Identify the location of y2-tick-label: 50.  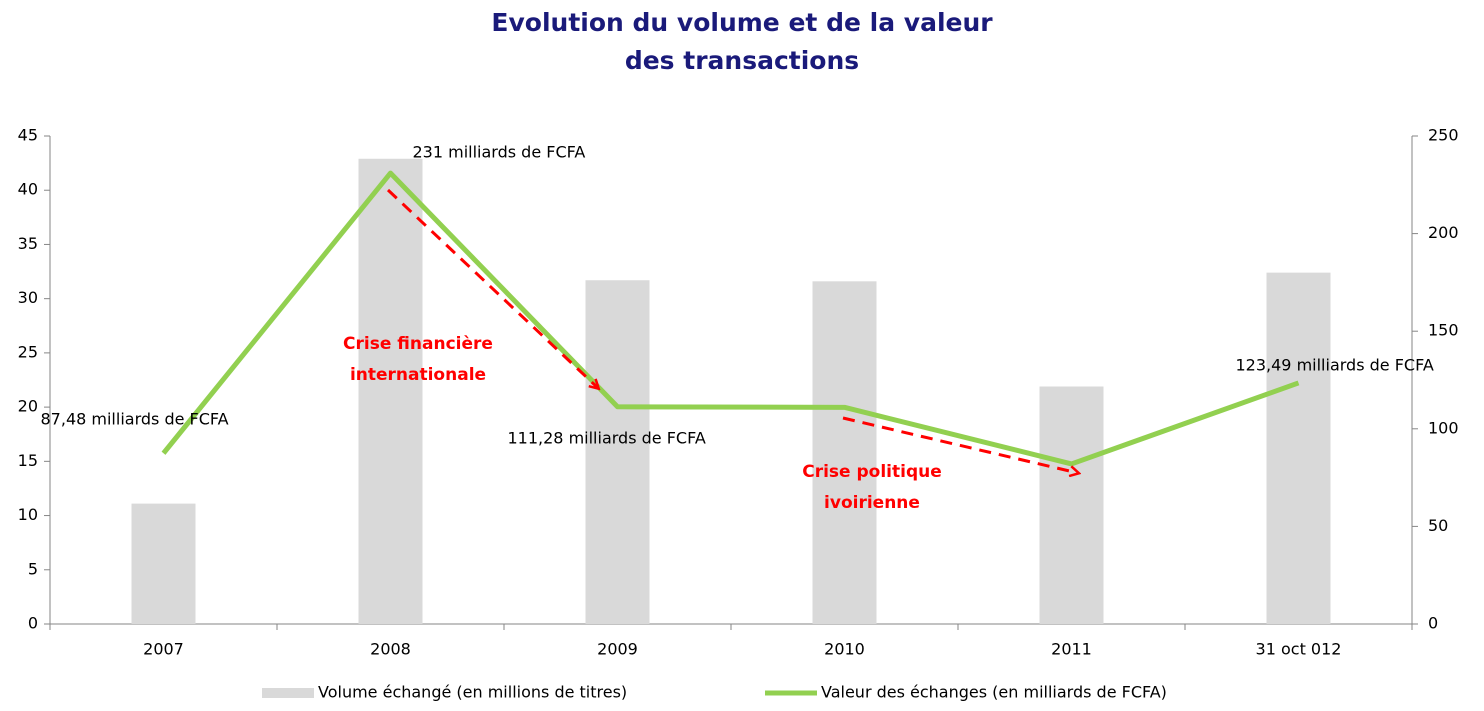
(1438, 525).